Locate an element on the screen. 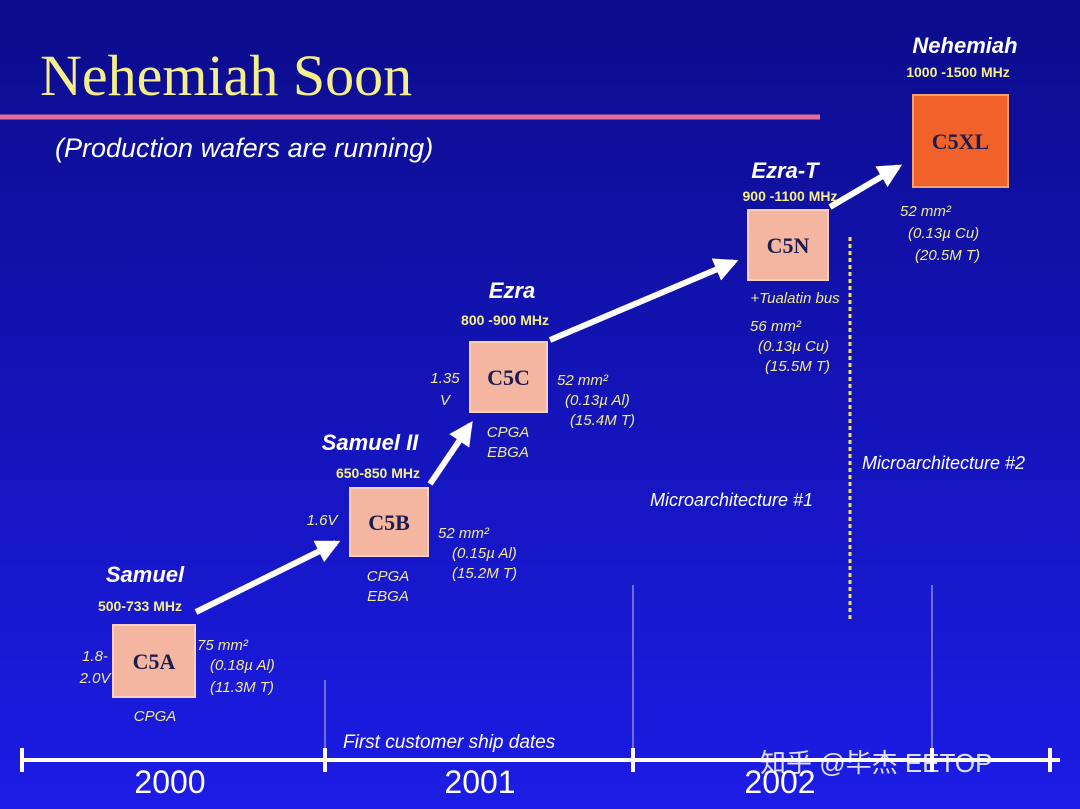  spec: 56 mm² is located at coordinates (776, 326).